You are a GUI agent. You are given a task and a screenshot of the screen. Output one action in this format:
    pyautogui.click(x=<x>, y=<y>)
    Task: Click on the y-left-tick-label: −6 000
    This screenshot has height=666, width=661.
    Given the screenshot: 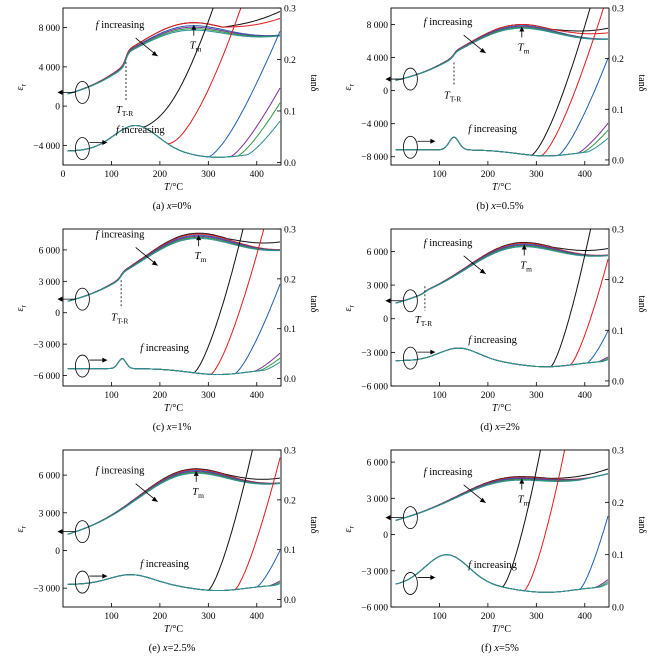 What is the action you would take?
    pyautogui.click(x=374, y=388)
    